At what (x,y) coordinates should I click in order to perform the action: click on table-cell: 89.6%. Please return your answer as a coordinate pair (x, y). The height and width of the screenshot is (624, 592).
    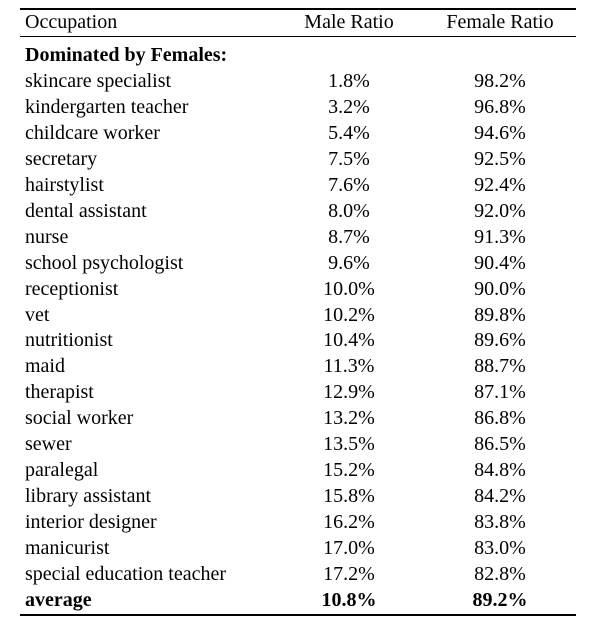
    Looking at the image, I should click on (500, 340).